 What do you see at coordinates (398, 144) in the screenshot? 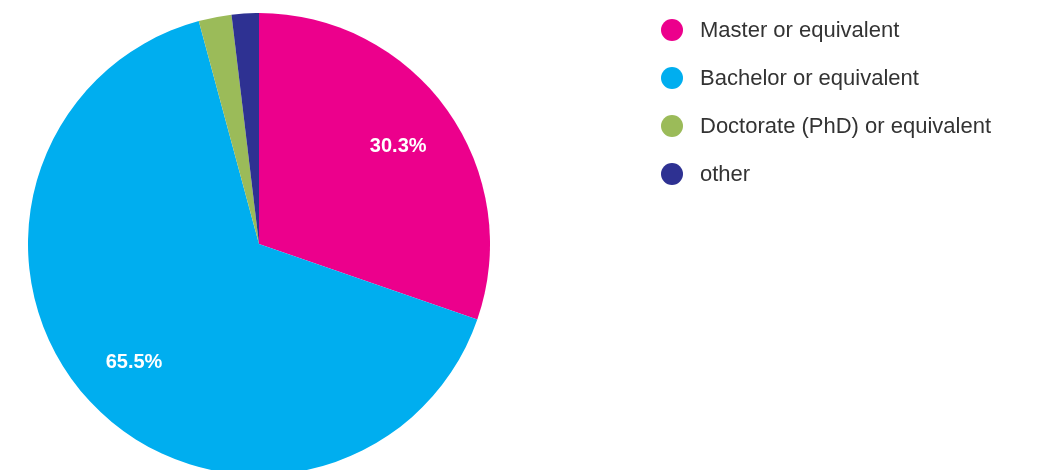
I see `data-label: 30.3%` at bounding box center [398, 144].